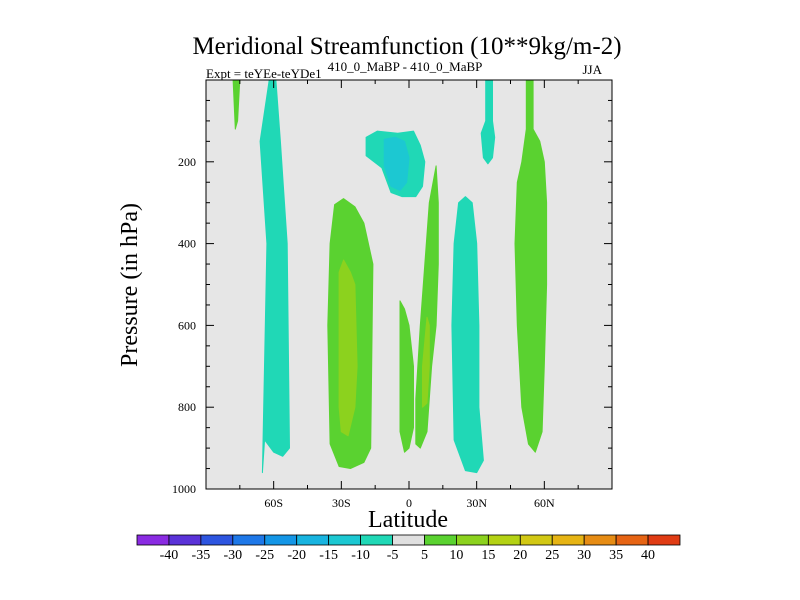  Describe the element at coordinates (616, 555) in the screenshot. I see `colorbar-label: 35` at that location.